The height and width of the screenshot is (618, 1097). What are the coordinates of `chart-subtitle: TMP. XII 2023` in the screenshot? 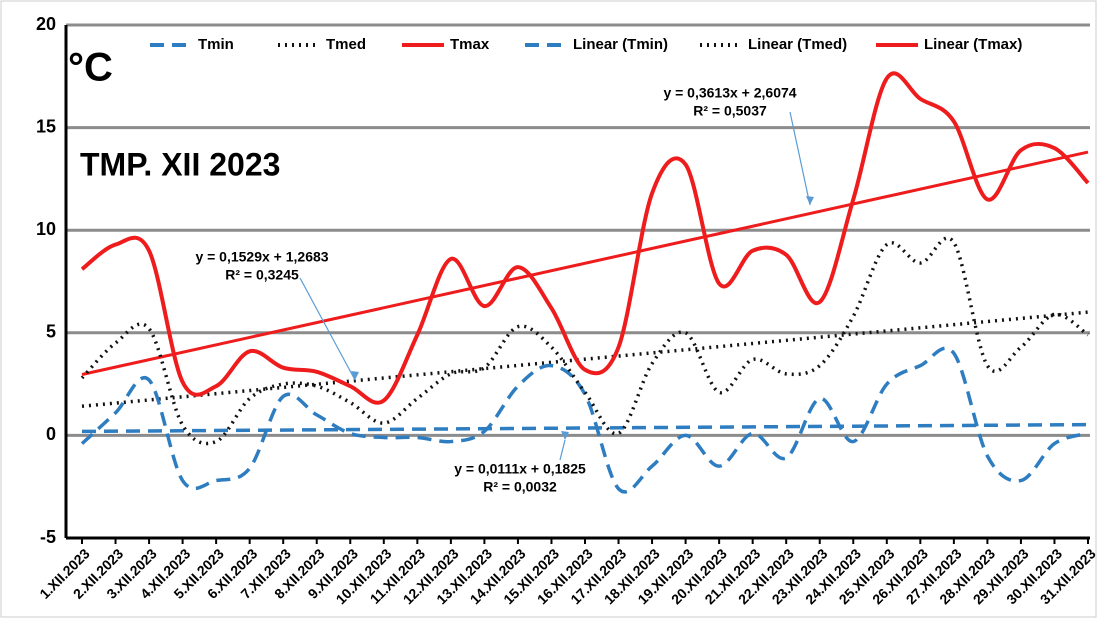 It's located at (180, 164).